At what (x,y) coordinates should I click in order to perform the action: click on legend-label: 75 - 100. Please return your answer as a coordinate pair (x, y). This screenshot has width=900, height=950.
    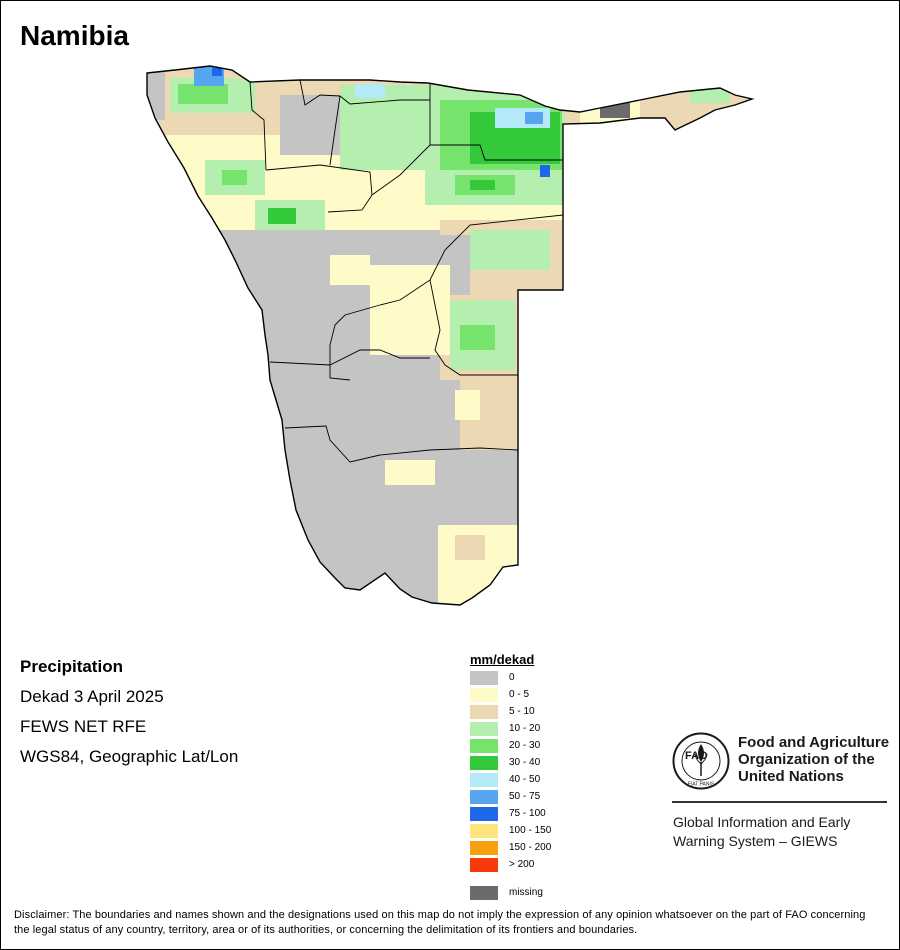
    Looking at the image, I should click on (527, 813).